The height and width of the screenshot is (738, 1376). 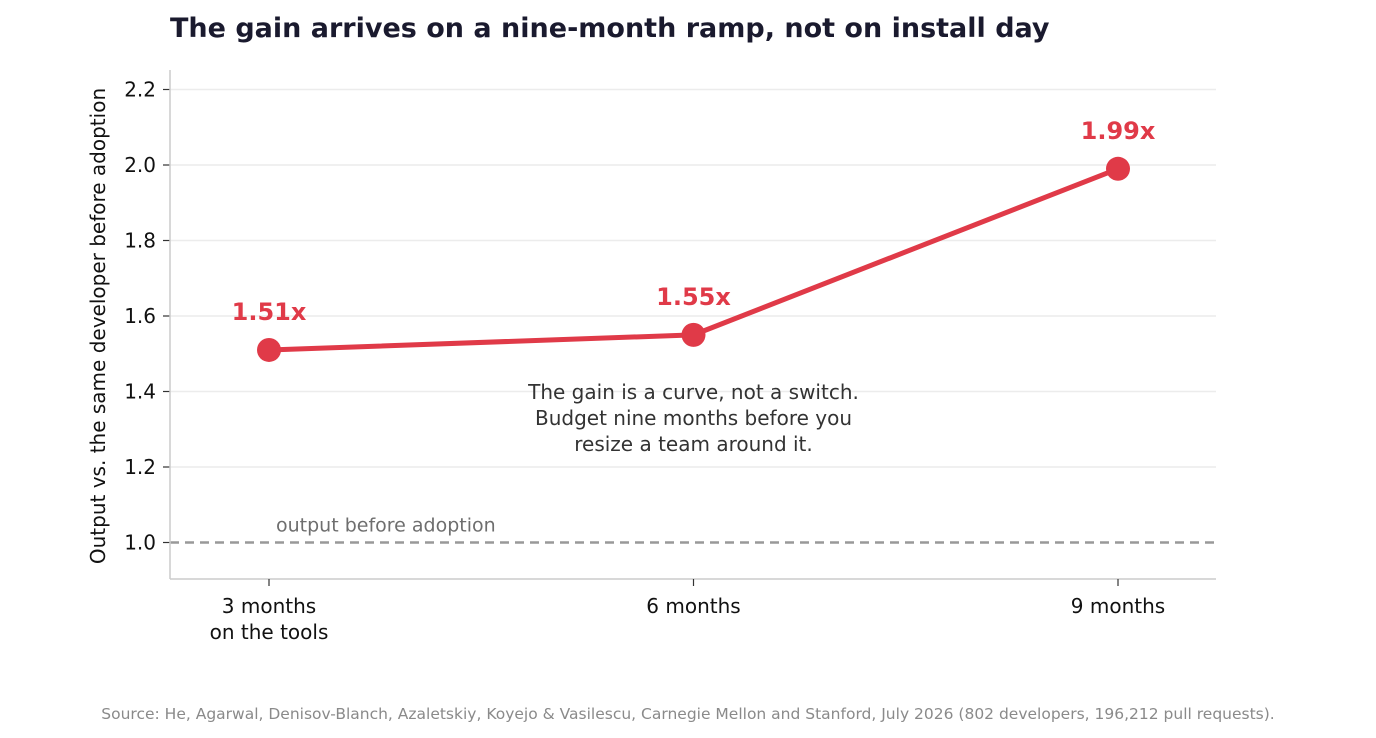 I want to click on x-tick-label: 3 months, so click(x=269, y=606).